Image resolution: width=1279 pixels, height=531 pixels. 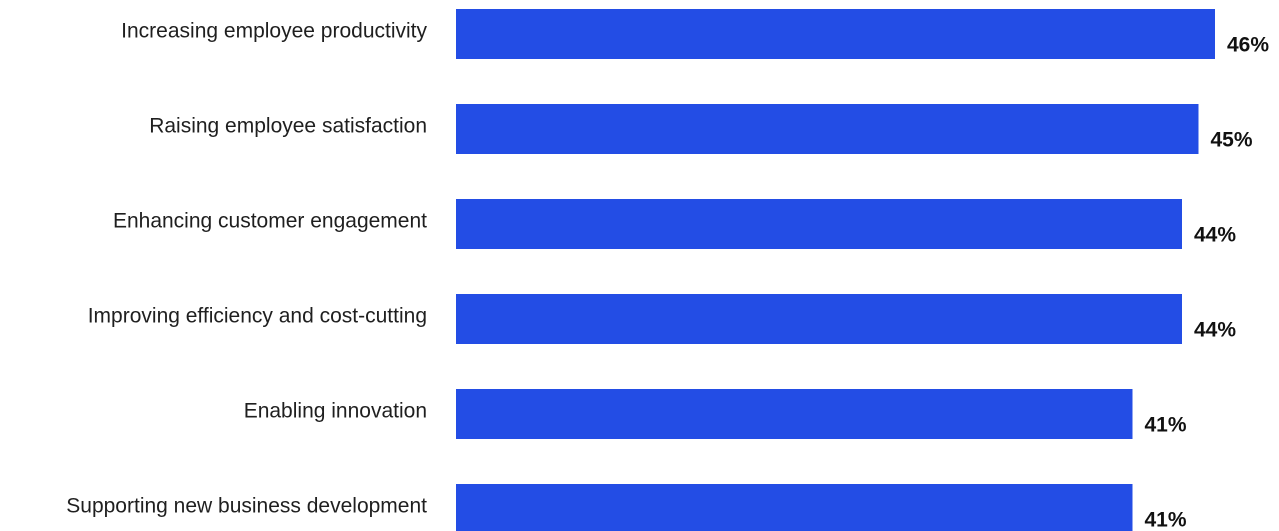 What do you see at coordinates (1232, 140) in the screenshot?
I see `value-label: 45%` at bounding box center [1232, 140].